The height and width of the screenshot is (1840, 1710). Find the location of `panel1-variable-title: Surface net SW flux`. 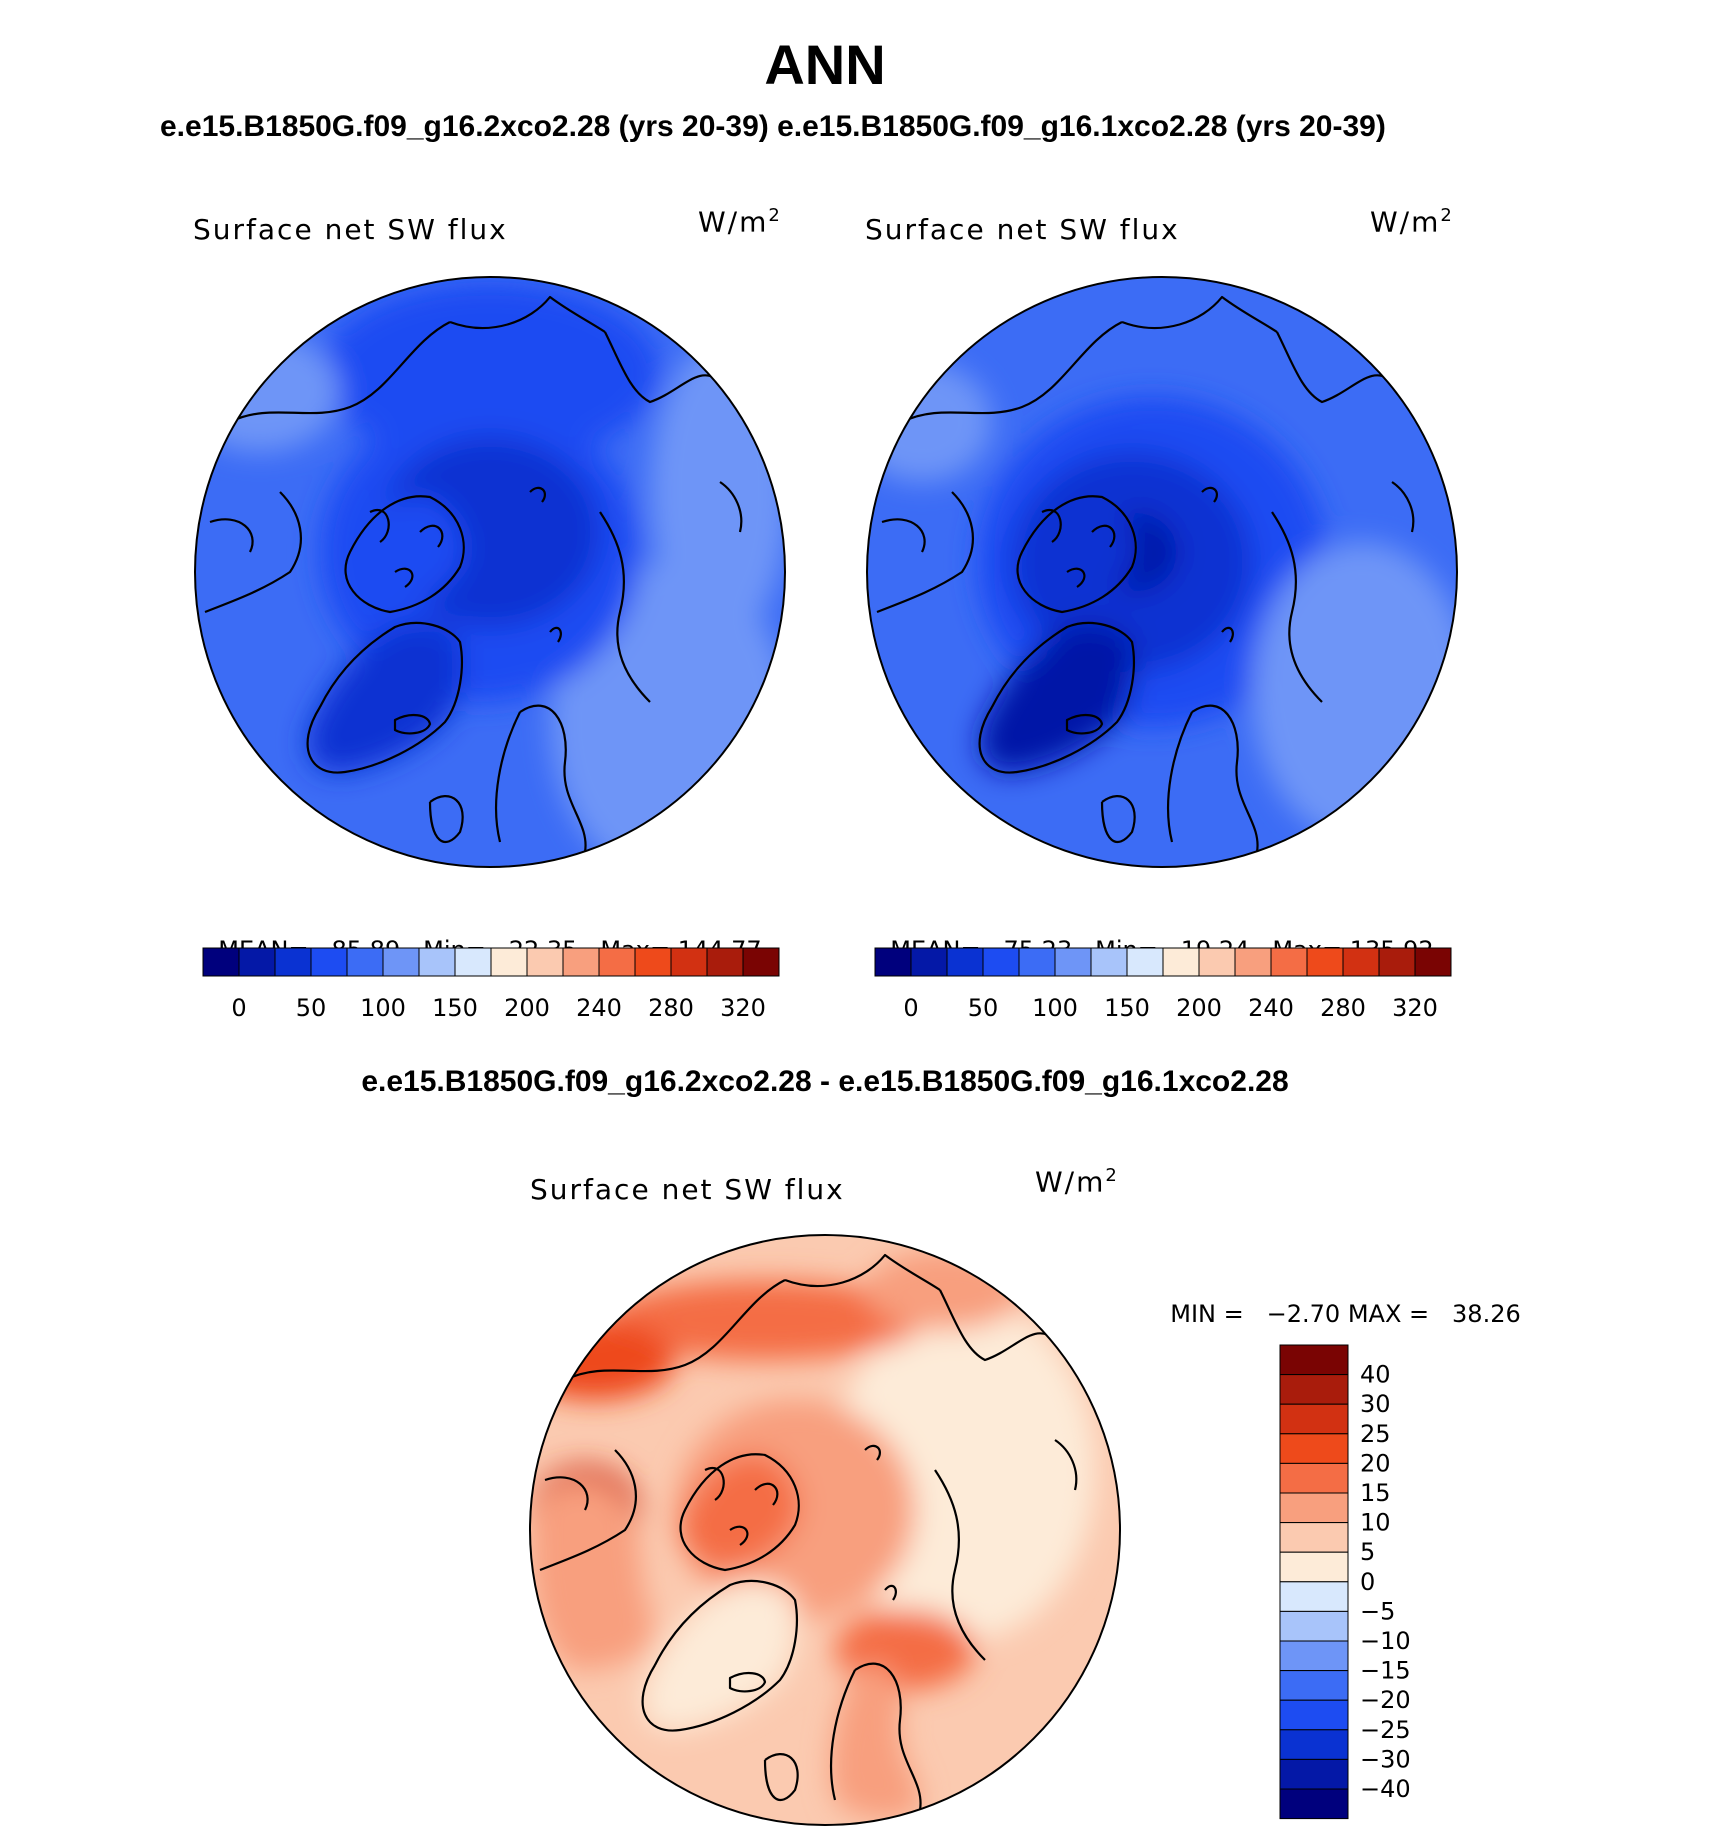

panel1-variable-title: Surface net SW flux is located at coordinates (350, 229).